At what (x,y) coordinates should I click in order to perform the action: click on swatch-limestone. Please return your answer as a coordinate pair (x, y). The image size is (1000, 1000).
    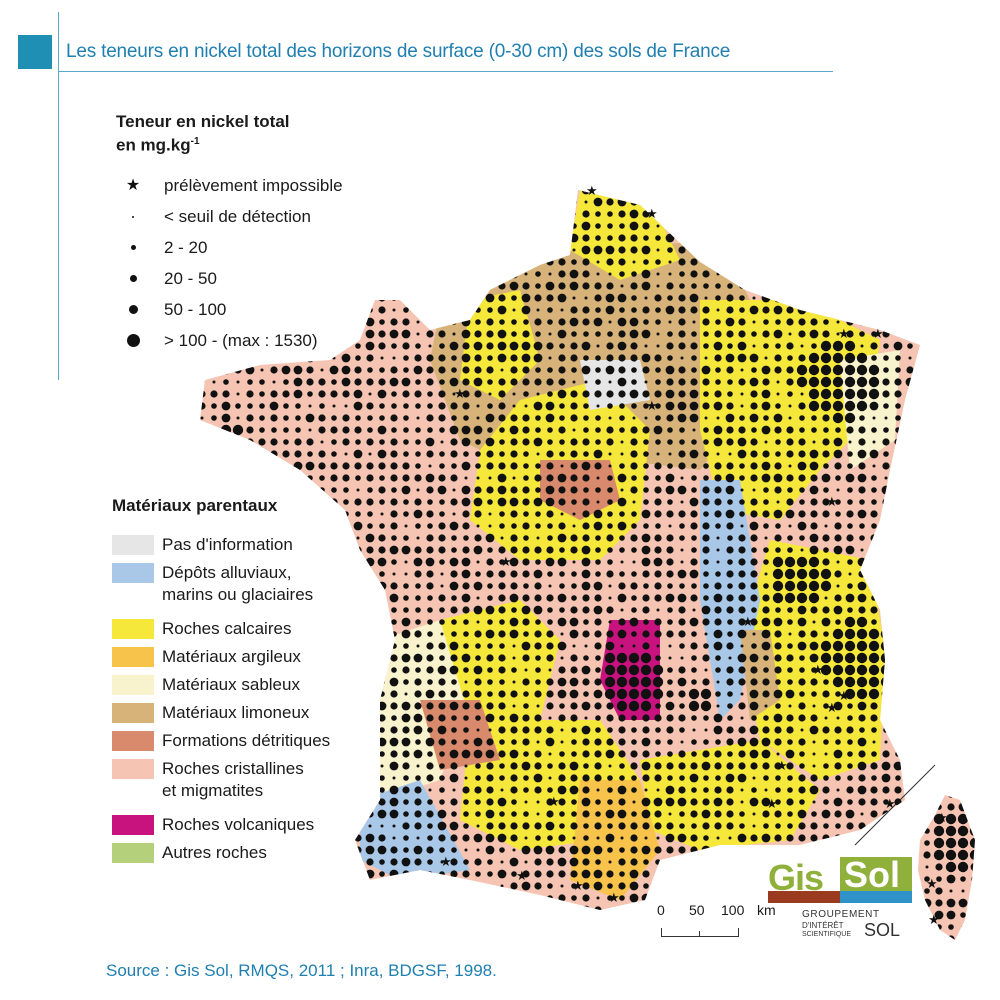
    Looking at the image, I should click on (133, 629).